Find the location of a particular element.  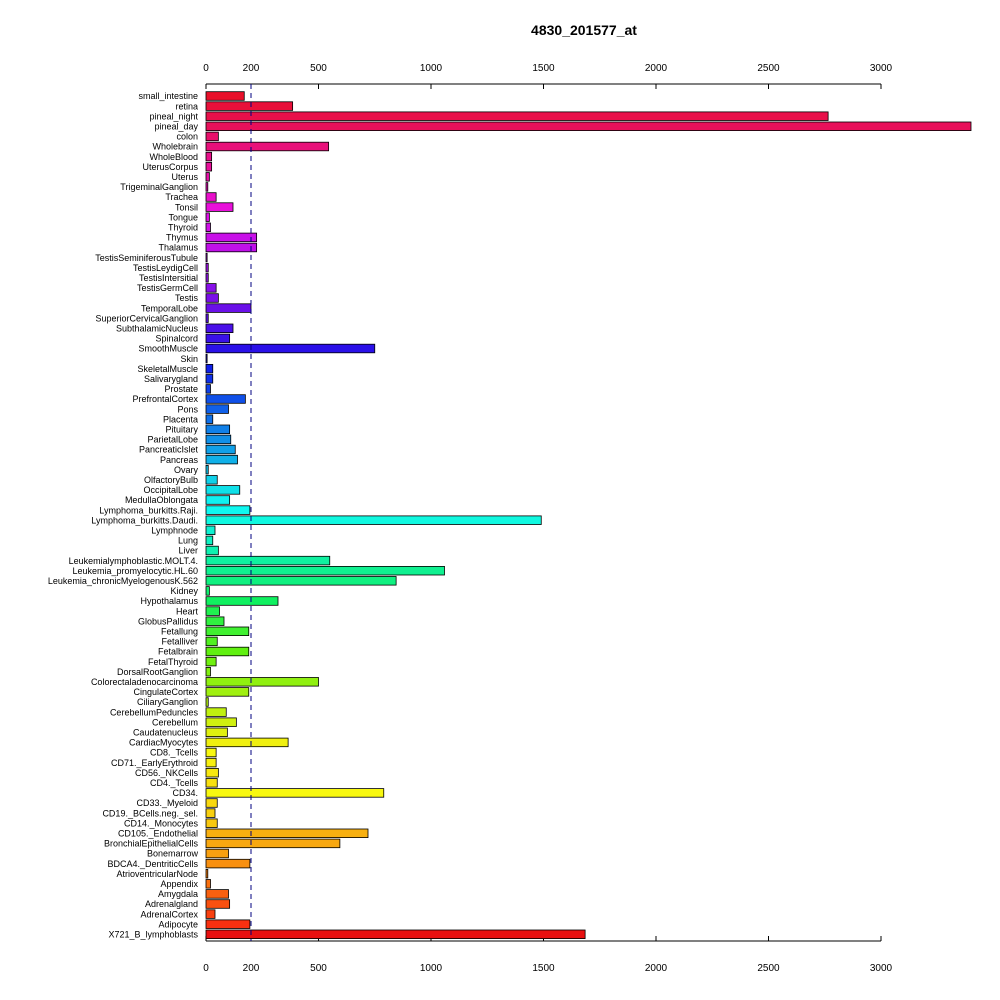

category-label: PrefrontalCortex is located at coordinates (165, 399).